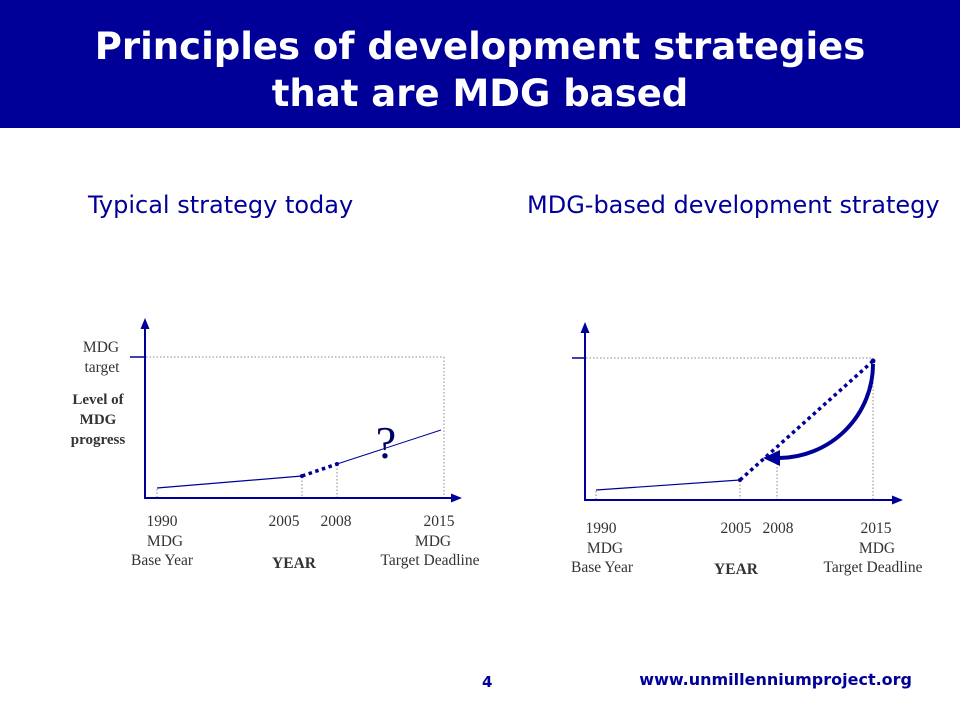 Image resolution: width=960 pixels, height=720 pixels. Describe the element at coordinates (101, 347) in the screenshot. I see `target-label-line-1: MDG` at that location.